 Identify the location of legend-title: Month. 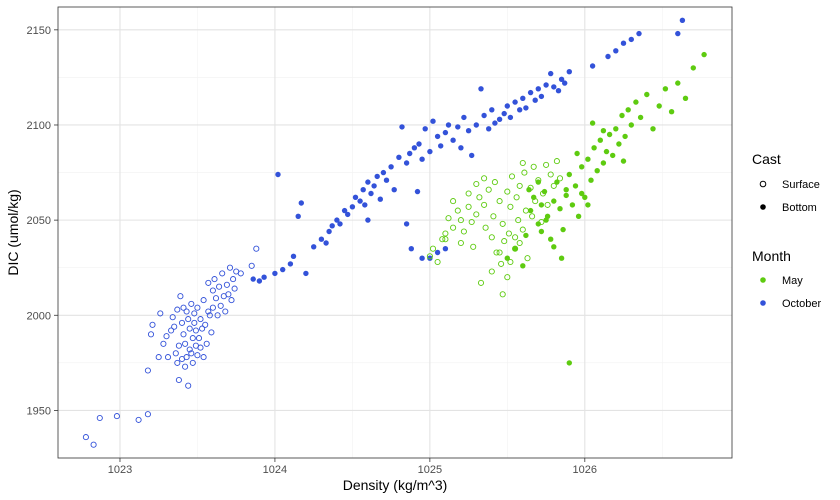
(771, 256).